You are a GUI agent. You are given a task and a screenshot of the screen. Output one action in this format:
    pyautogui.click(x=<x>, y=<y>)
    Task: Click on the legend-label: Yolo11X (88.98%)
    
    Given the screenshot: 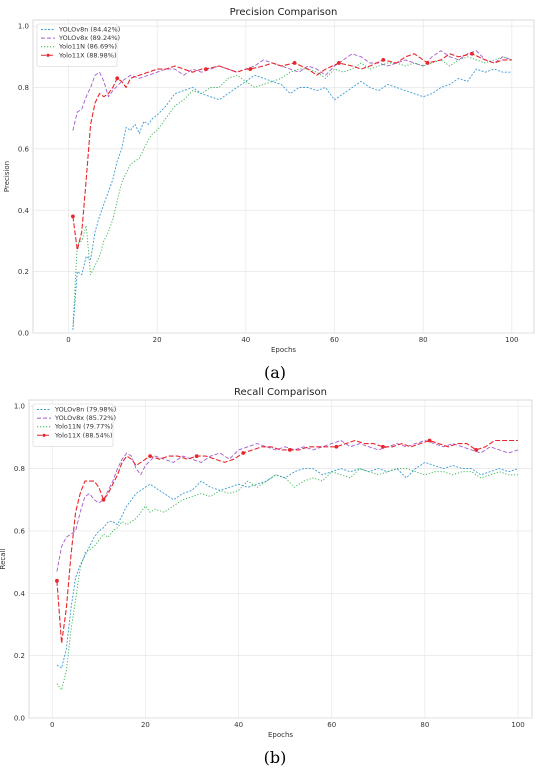 What is the action you would take?
    pyautogui.click(x=87, y=55)
    